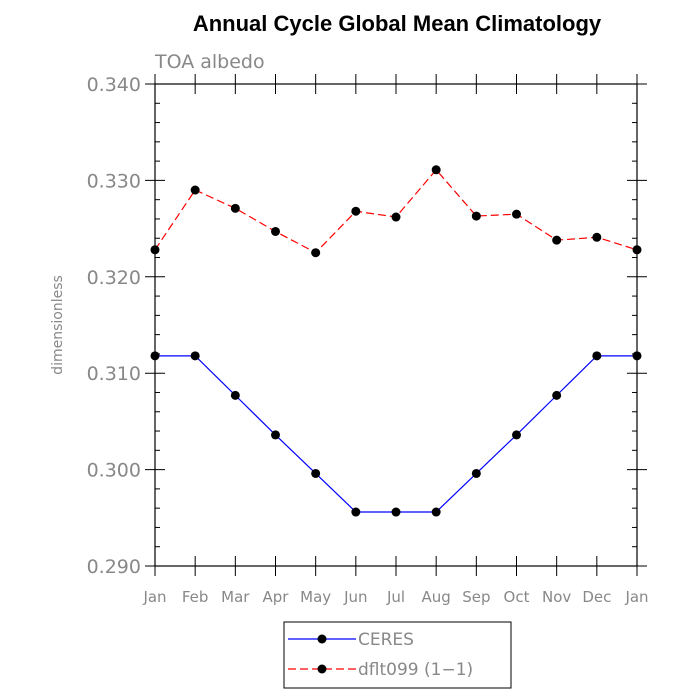  I want to click on y-tick-label: 0.290, so click(114, 567).